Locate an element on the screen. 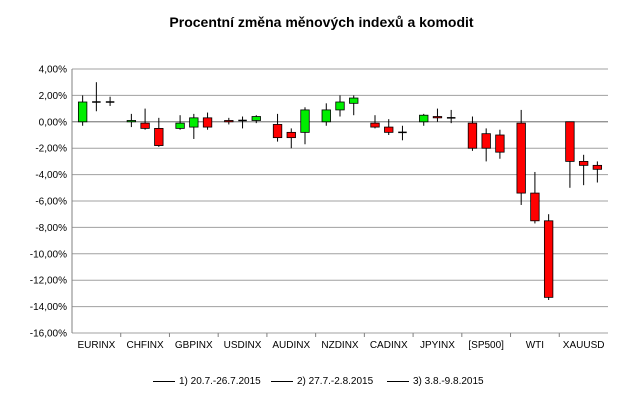 The width and height of the screenshot is (643, 401). x-tick-label: AUDINX is located at coordinates (291, 345).